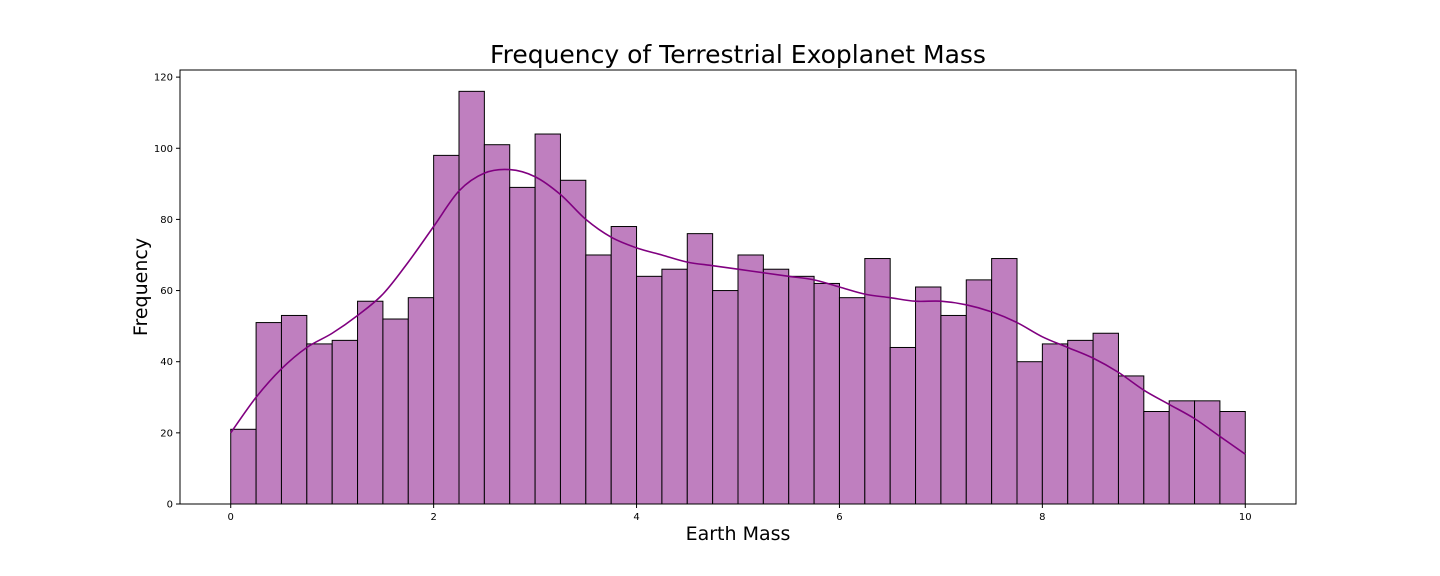  I want to click on y-tick-label: 0, so click(170, 505).